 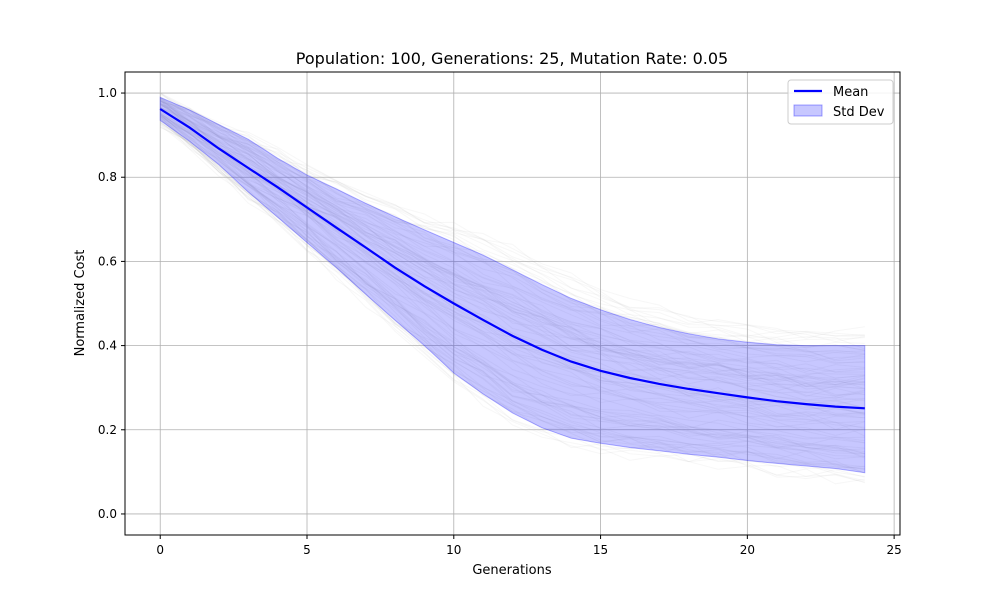 I want to click on legend-std-dev-swatch, so click(x=808, y=110).